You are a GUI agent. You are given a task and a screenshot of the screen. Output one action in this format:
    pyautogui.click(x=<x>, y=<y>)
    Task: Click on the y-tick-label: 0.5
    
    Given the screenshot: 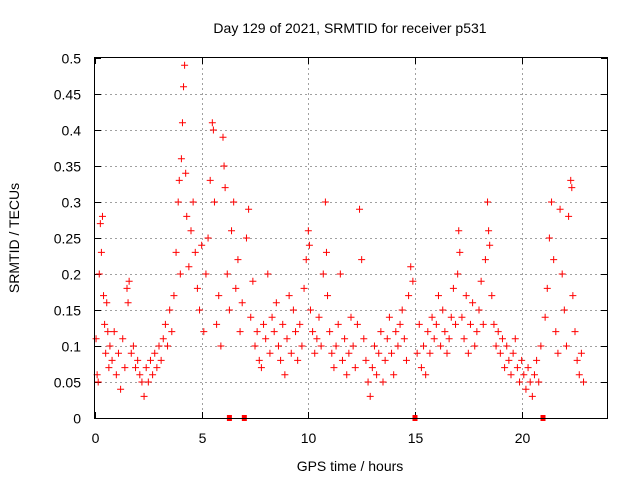 What is the action you would take?
    pyautogui.click(x=72, y=59)
    